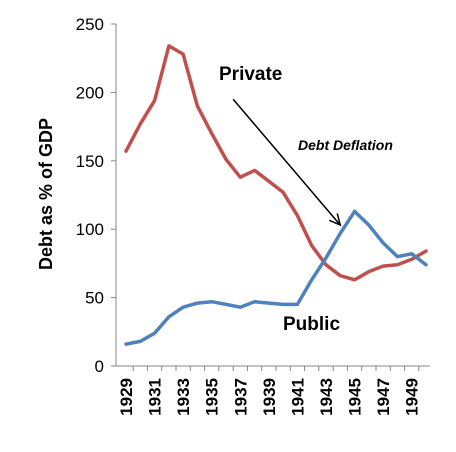 The image size is (456, 452). What do you see at coordinates (412, 397) in the screenshot?
I see `x-tick-label: 1949` at bounding box center [412, 397].